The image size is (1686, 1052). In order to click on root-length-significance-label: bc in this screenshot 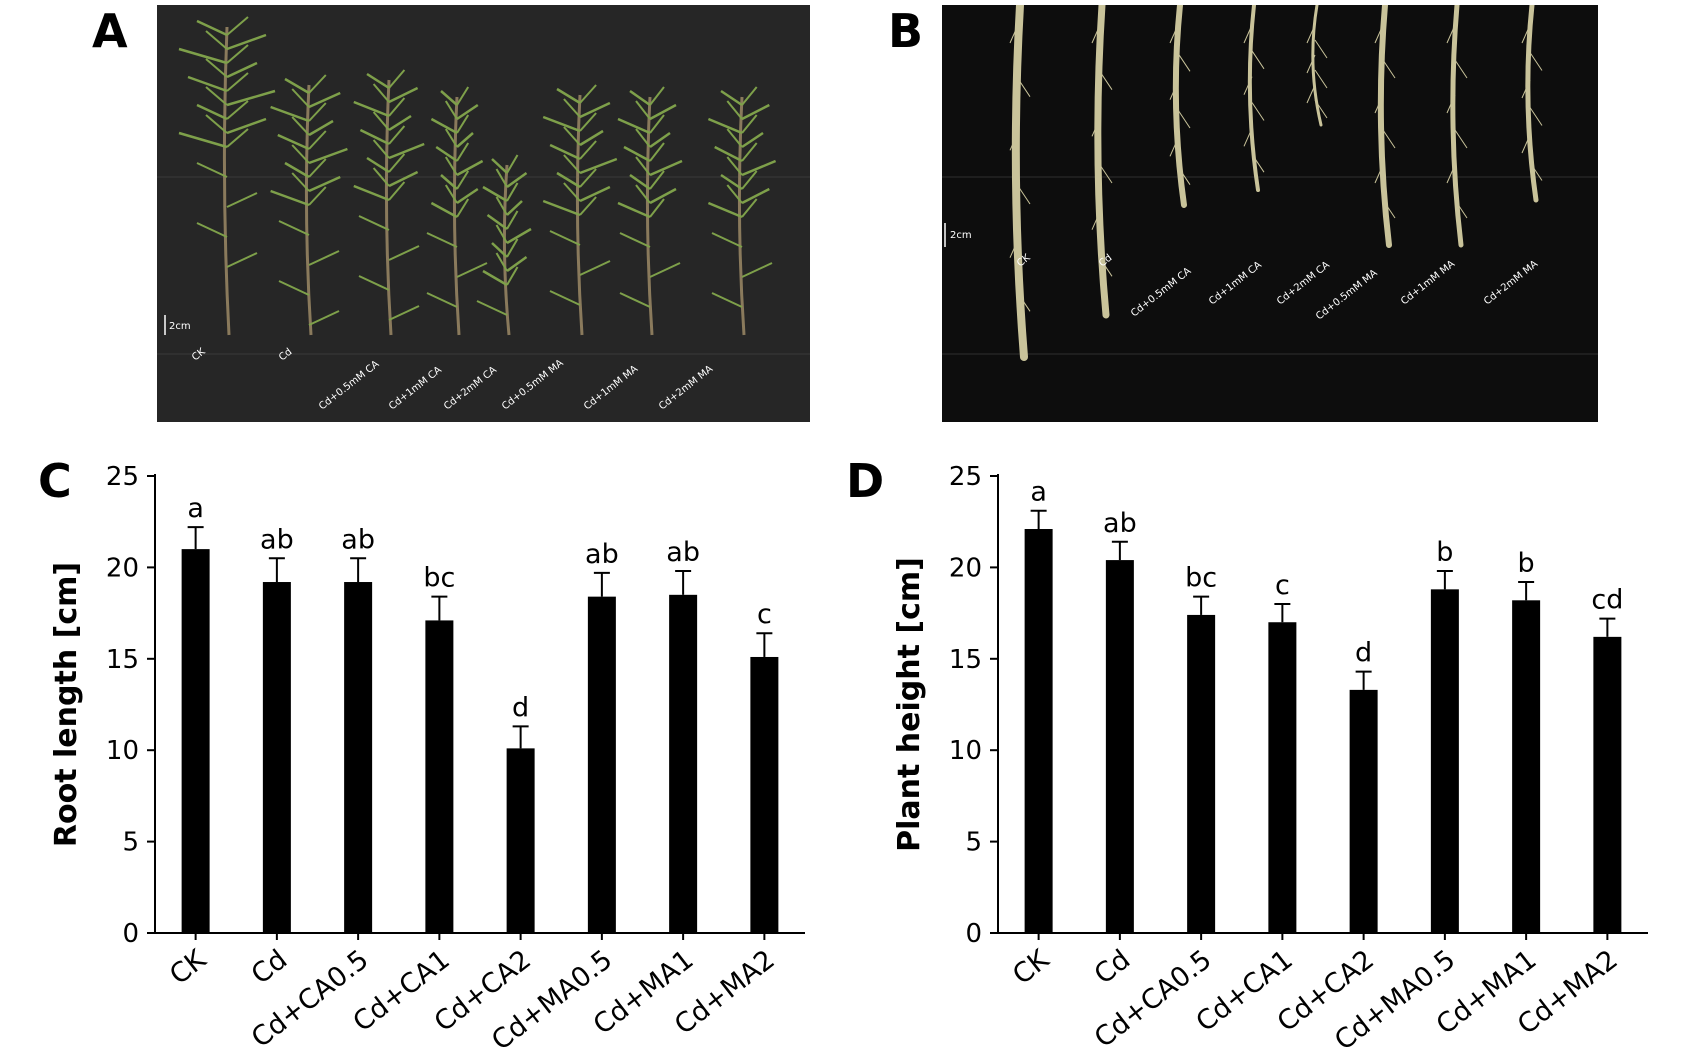, I will do `click(439, 578)`.